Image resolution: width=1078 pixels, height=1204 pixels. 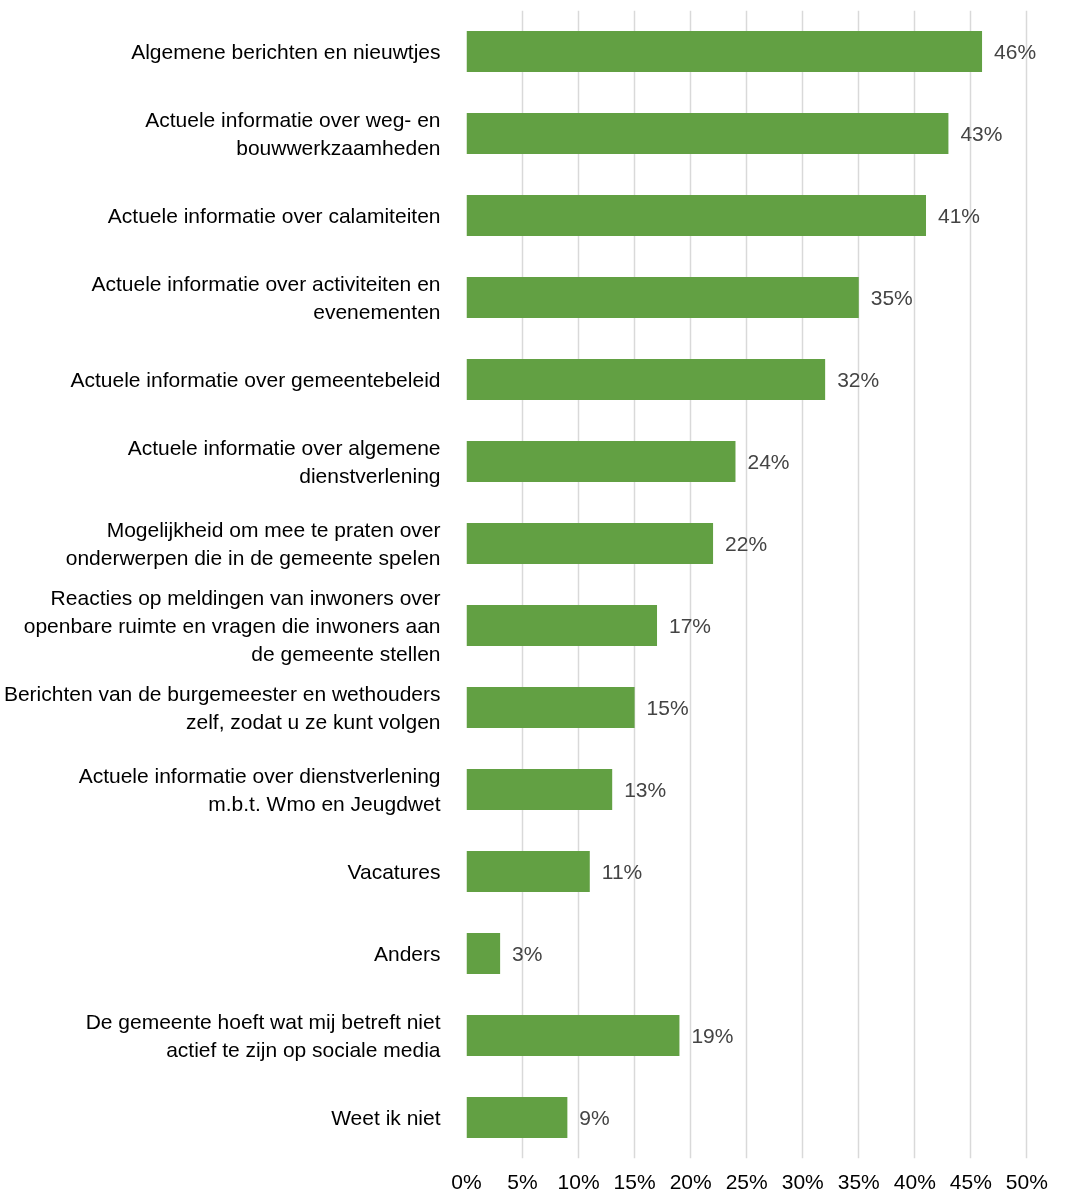 I want to click on y-tick-label: Actuele informatie over gemeentebeleid, so click(x=255, y=379).